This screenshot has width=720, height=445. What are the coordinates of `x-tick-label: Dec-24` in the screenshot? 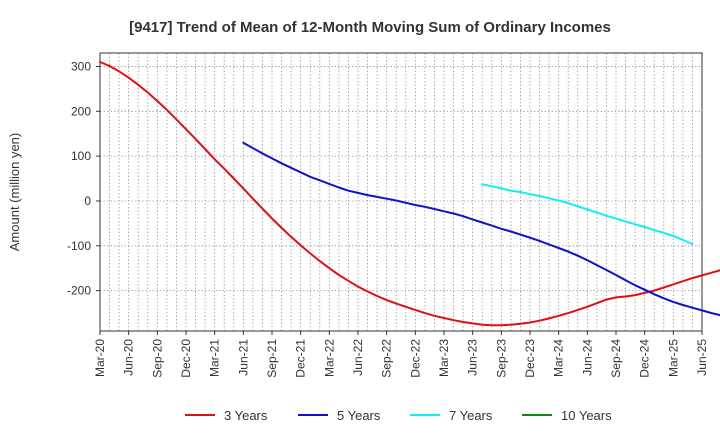 It's located at (645, 358).